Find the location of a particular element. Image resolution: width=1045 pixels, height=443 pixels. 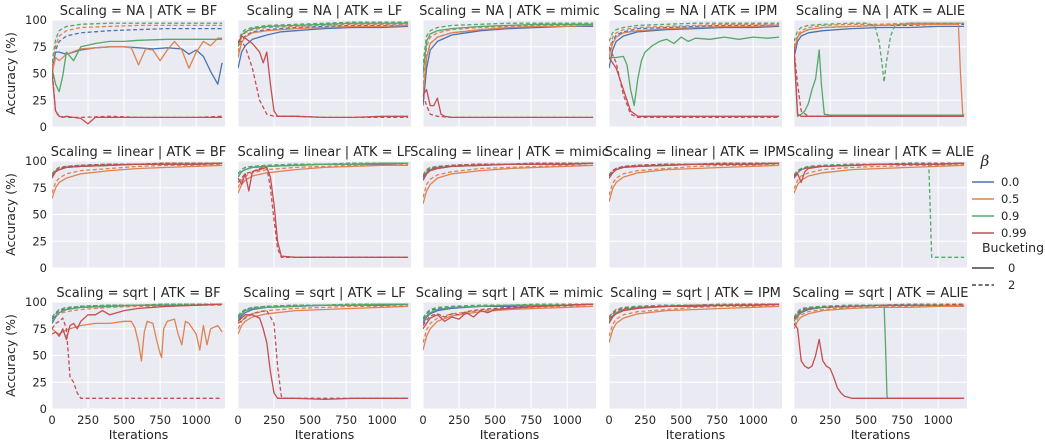

panel-title: Scaling = NA | ATK = LF is located at coordinates (325, 11).